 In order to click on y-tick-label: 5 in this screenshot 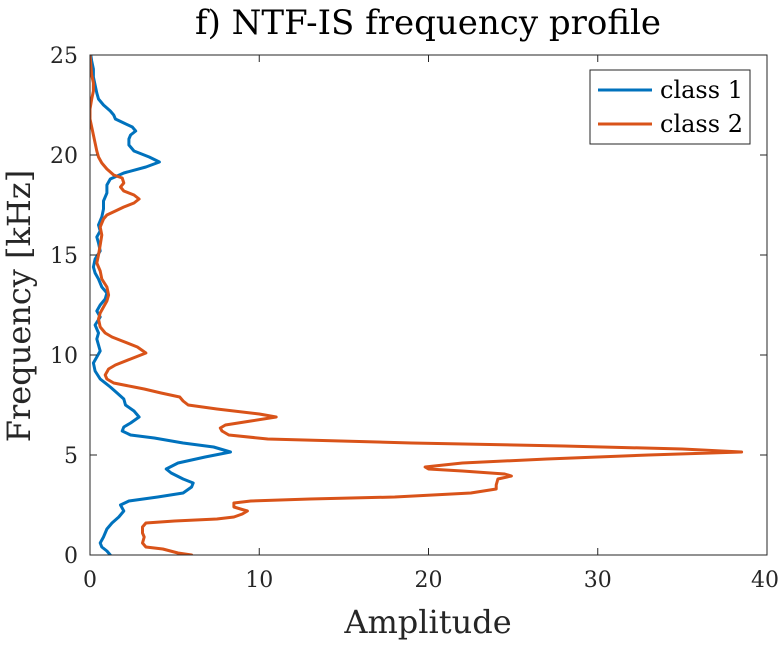, I will do `click(71, 456)`.